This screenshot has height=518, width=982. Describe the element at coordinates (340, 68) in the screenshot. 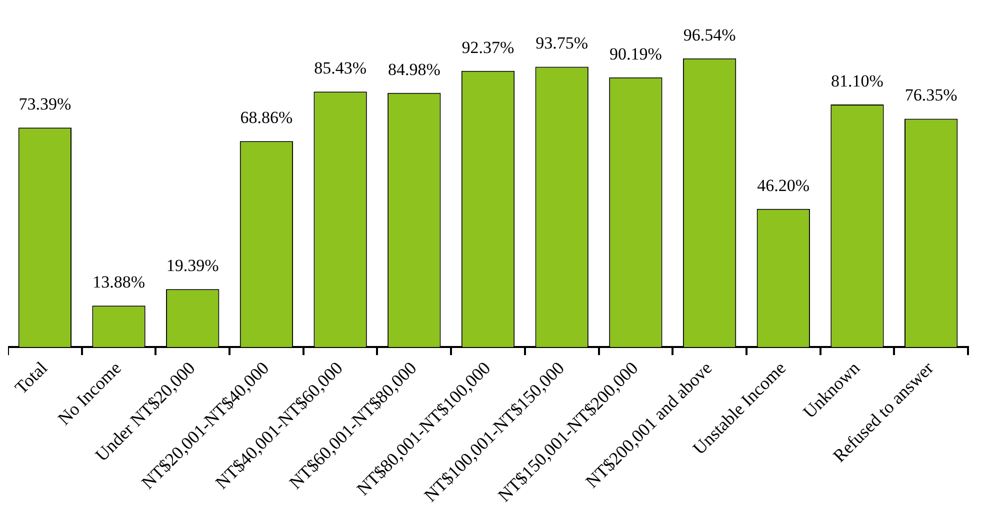

I see `data-label: 85.43%` at that location.